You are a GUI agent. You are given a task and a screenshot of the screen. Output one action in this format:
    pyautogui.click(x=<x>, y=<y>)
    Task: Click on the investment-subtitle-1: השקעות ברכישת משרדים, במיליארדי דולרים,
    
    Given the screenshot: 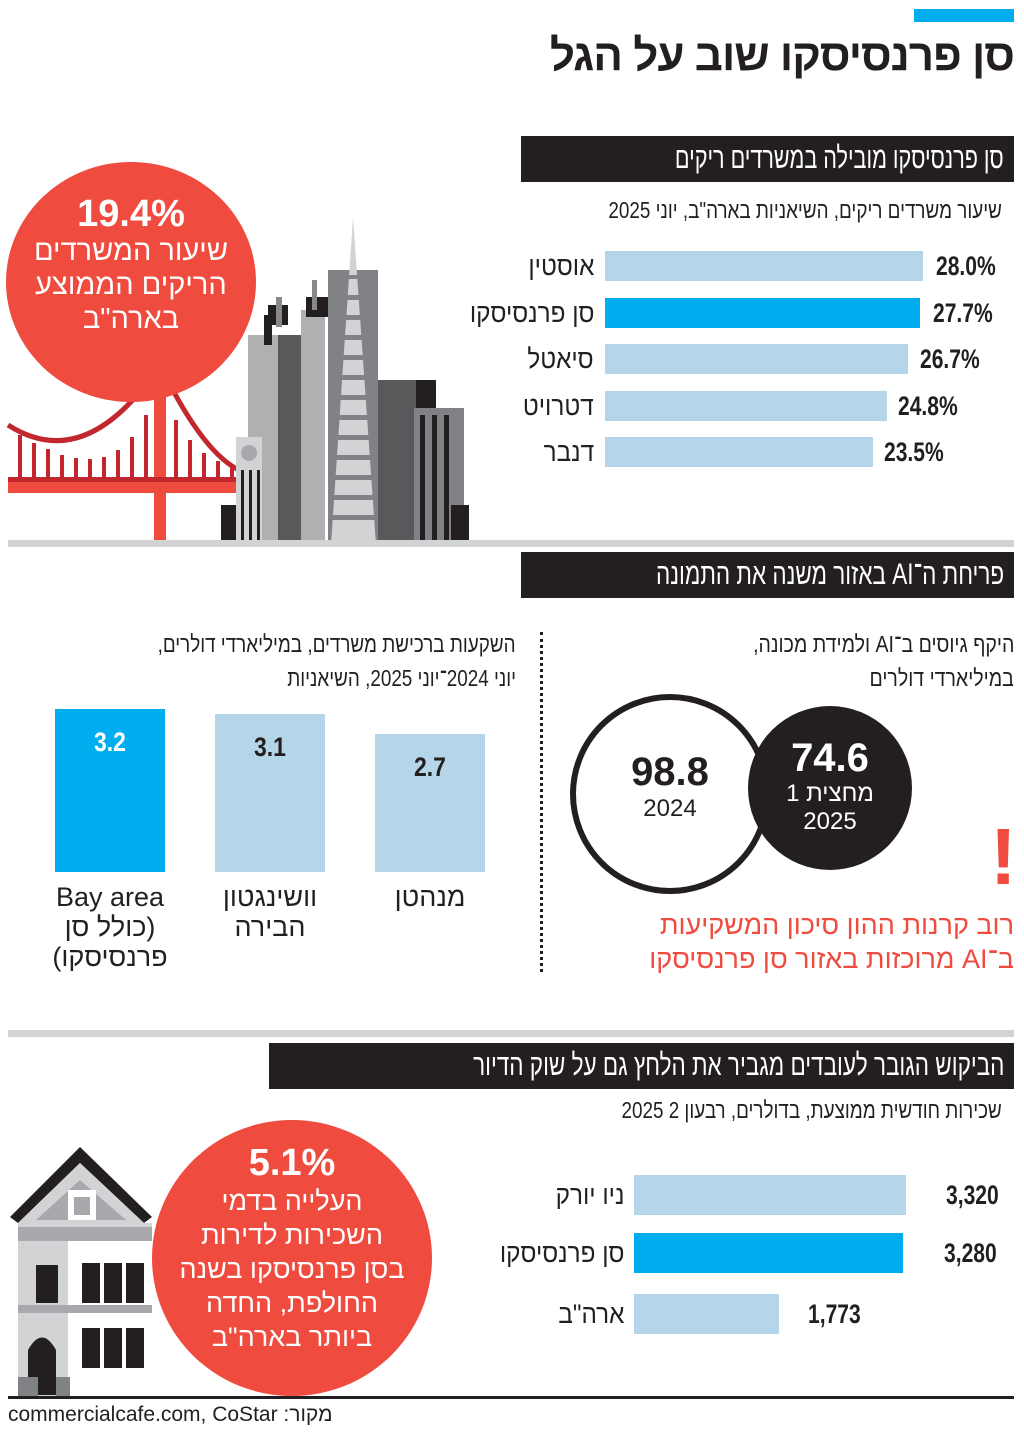 What is the action you would take?
    pyautogui.click(x=337, y=644)
    